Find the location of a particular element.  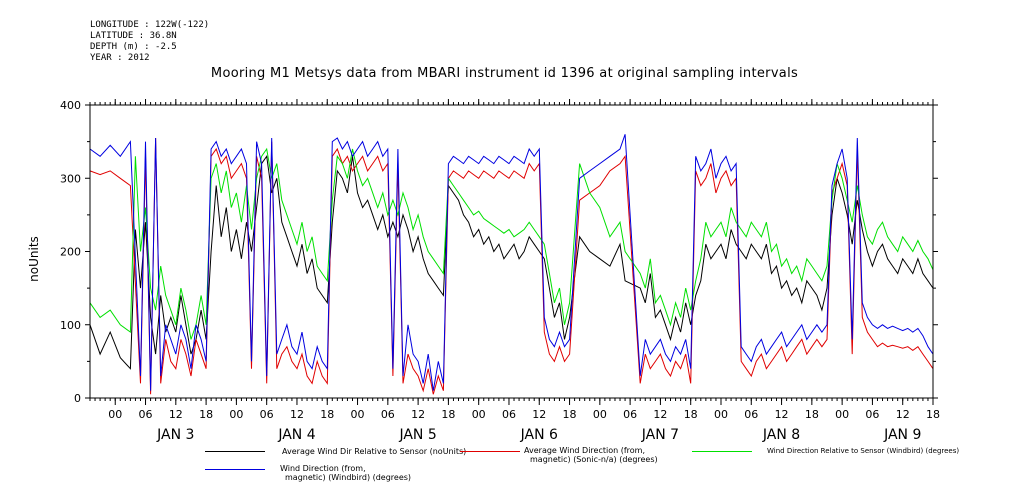

x-day-label: JAN 4 is located at coordinates (296, 435).